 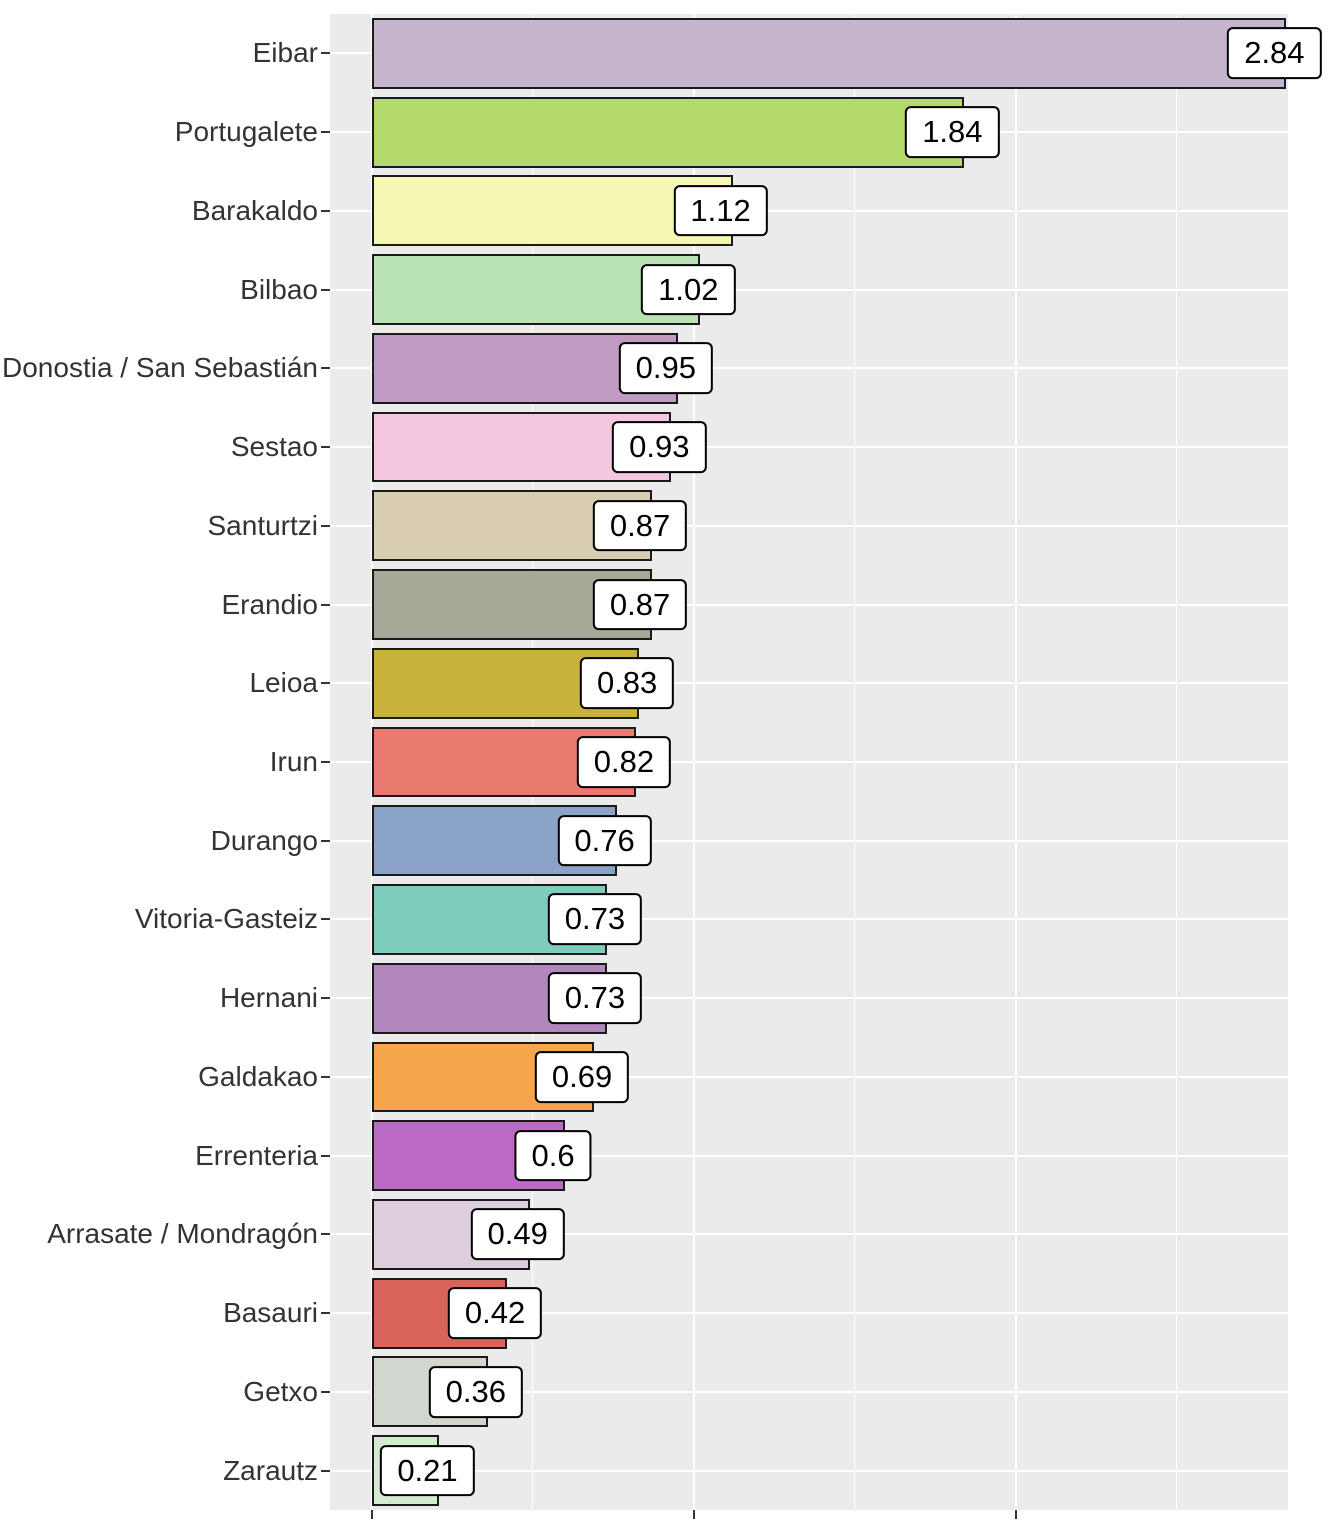 What do you see at coordinates (270, 1470) in the screenshot?
I see `y-axis-label: Zarautz` at bounding box center [270, 1470].